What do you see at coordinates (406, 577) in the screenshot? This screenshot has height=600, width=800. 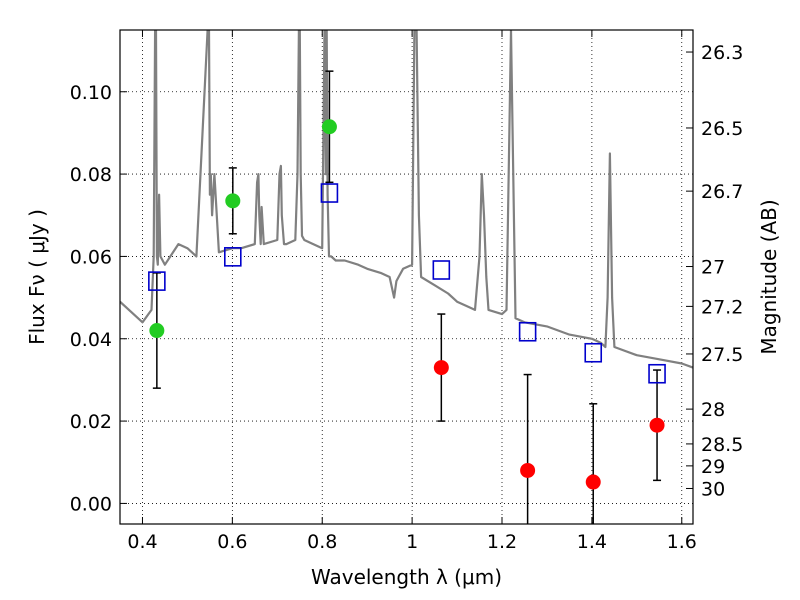 I see `x-axis-label: Wavelength λ (μm)` at bounding box center [406, 577].